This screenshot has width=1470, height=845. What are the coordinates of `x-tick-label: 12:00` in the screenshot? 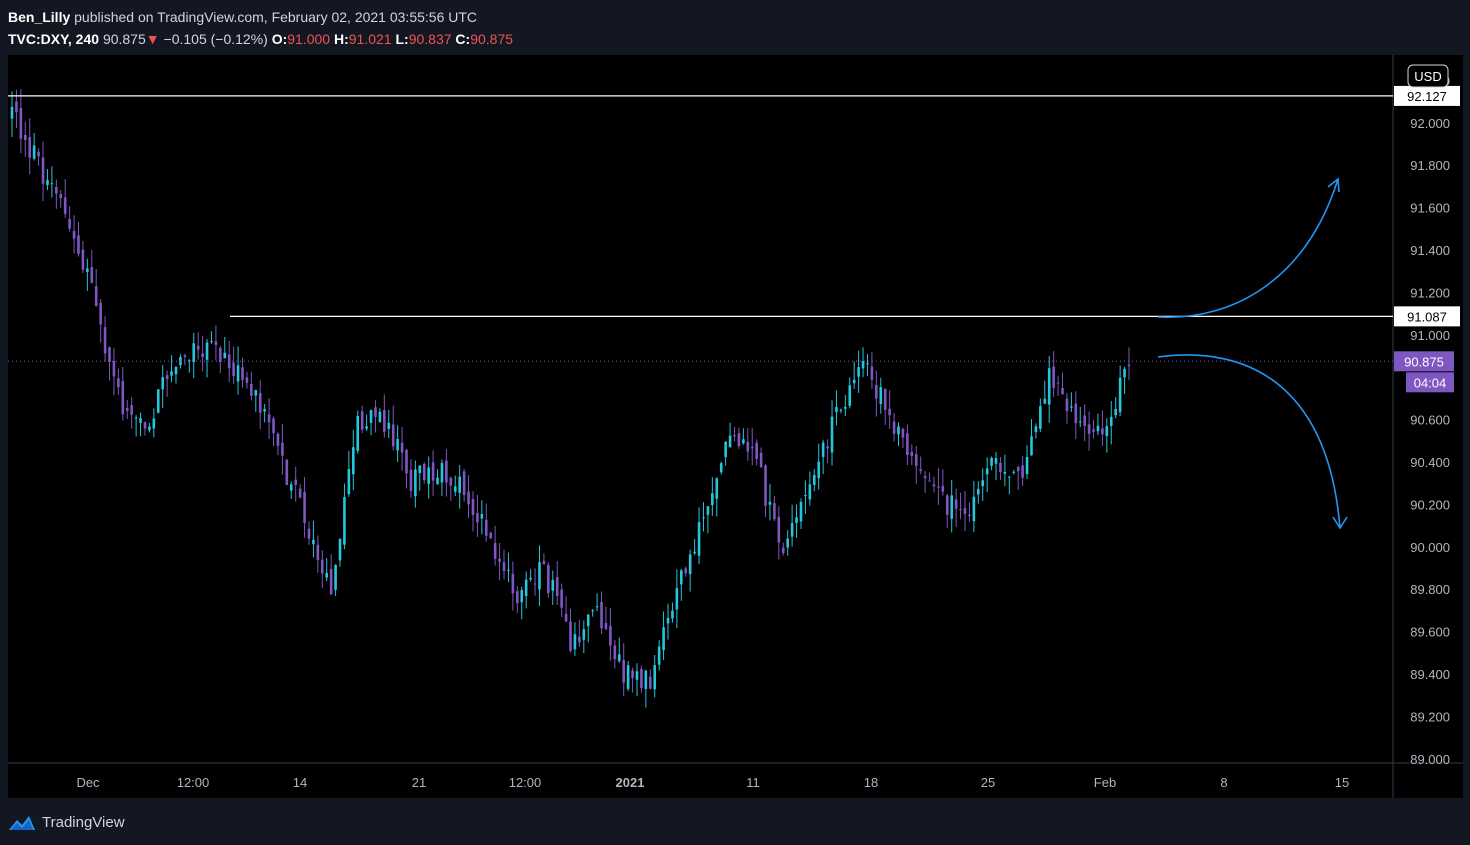 It's located at (525, 782).